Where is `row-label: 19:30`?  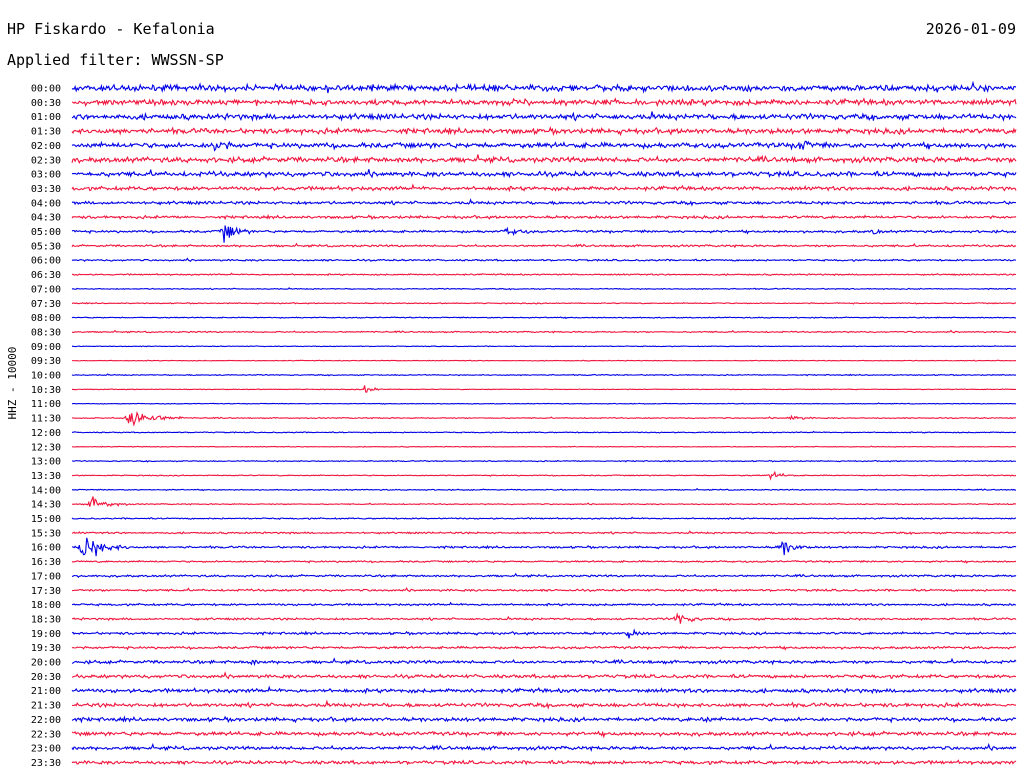
row-label: 19:30 is located at coordinates (46, 648).